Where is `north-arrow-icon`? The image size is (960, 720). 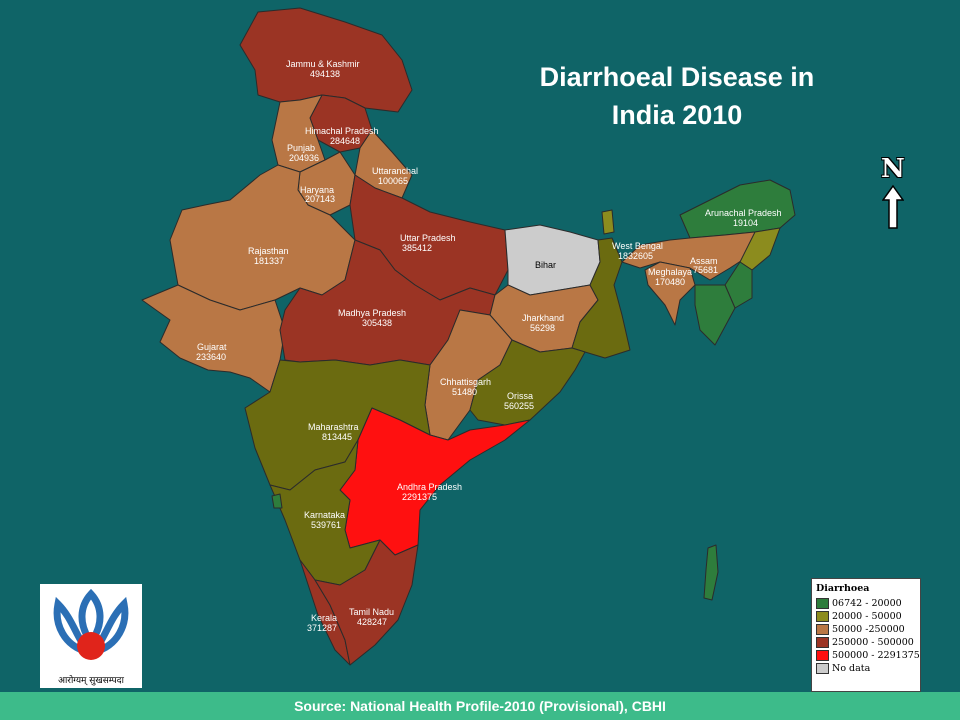 north-arrow-icon is located at coordinates (893, 206).